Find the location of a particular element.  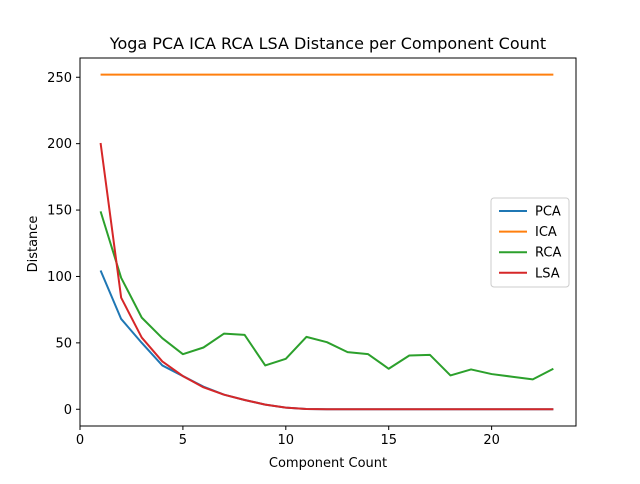

y-axis-label: Distance is located at coordinates (33, 244).